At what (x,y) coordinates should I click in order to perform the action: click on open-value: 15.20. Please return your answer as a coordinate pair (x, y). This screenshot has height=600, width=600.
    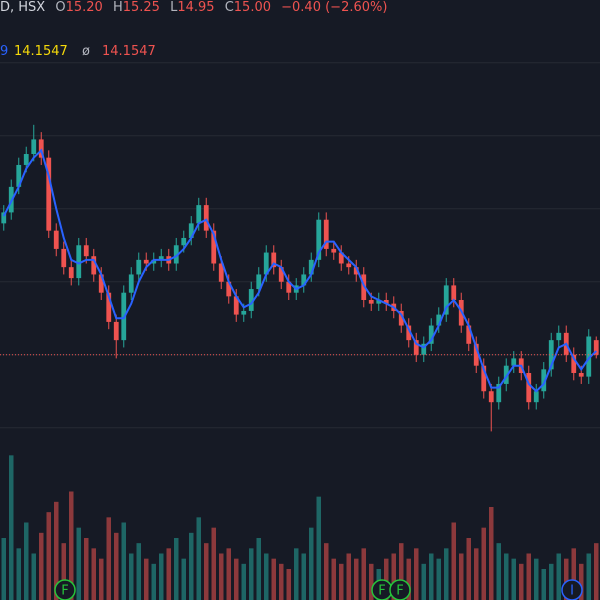
    Looking at the image, I should click on (84, 7).